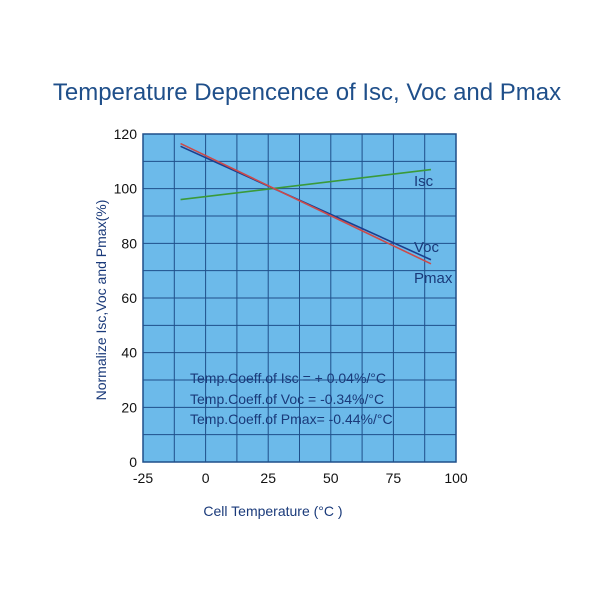 The height and width of the screenshot is (605, 600). What do you see at coordinates (424, 181) in the screenshot?
I see `series-label-isc: Isc` at bounding box center [424, 181].